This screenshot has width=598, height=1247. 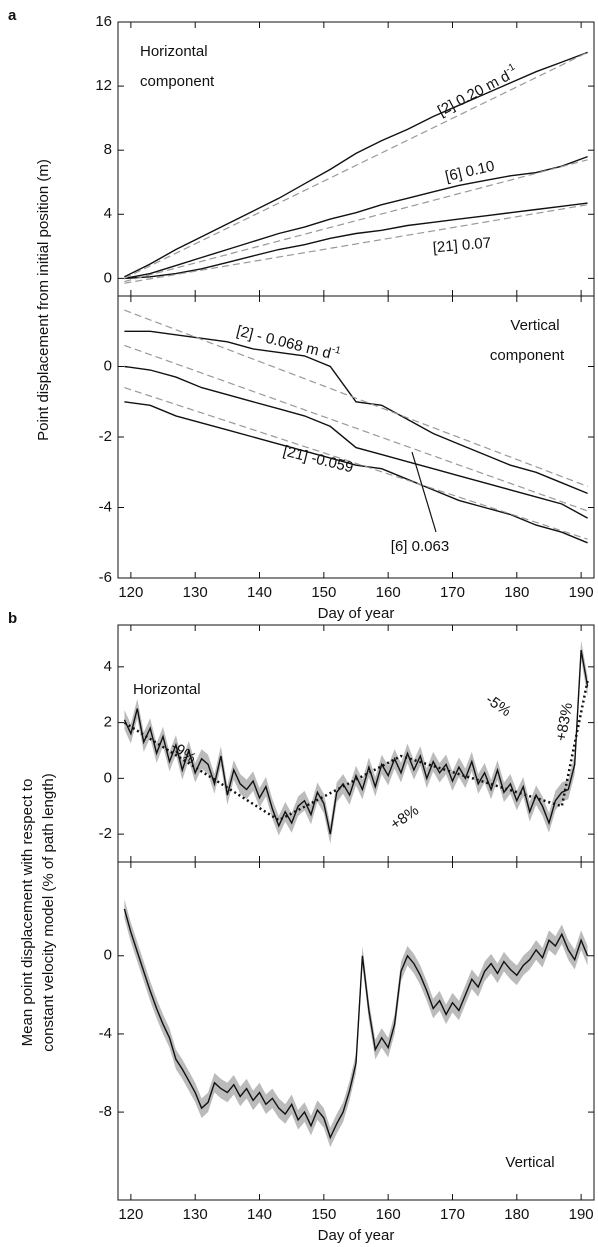 What do you see at coordinates (12, 15) in the screenshot?
I see `panel-label: a` at bounding box center [12, 15].